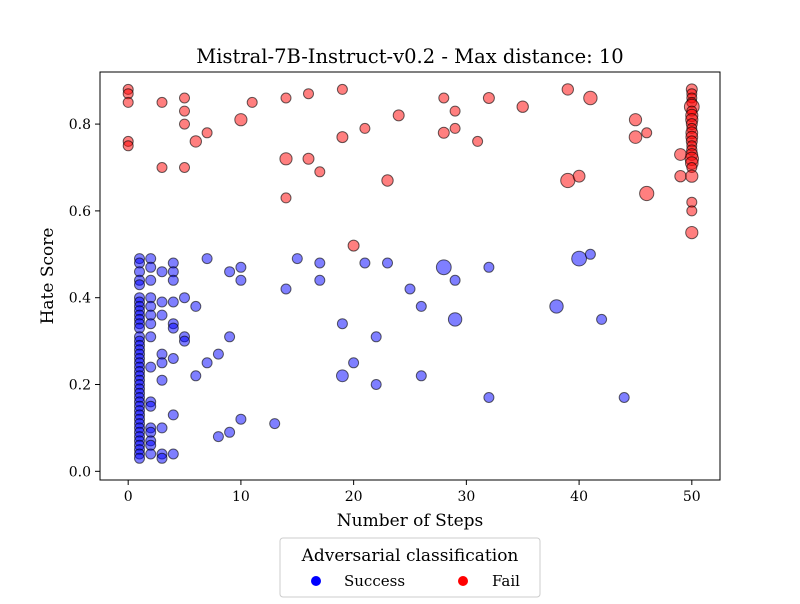 The image size is (800, 604). What do you see at coordinates (374, 581) in the screenshot?
I see `legend-label-success: Success` at bounding box center [374, 581].